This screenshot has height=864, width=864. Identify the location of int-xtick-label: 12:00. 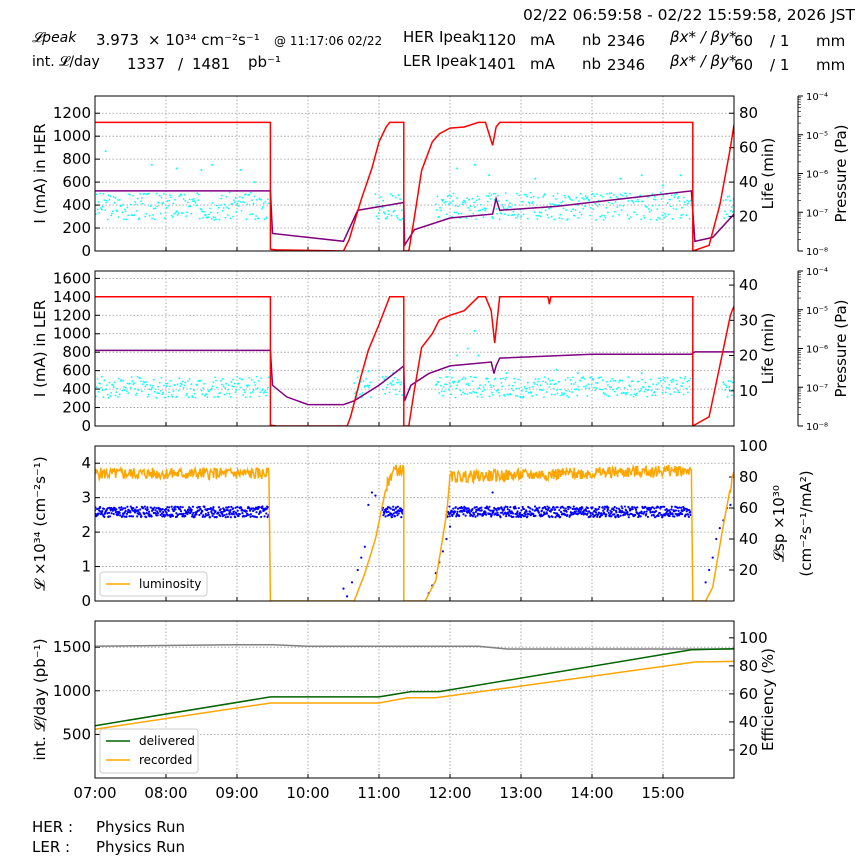
(449, 793).